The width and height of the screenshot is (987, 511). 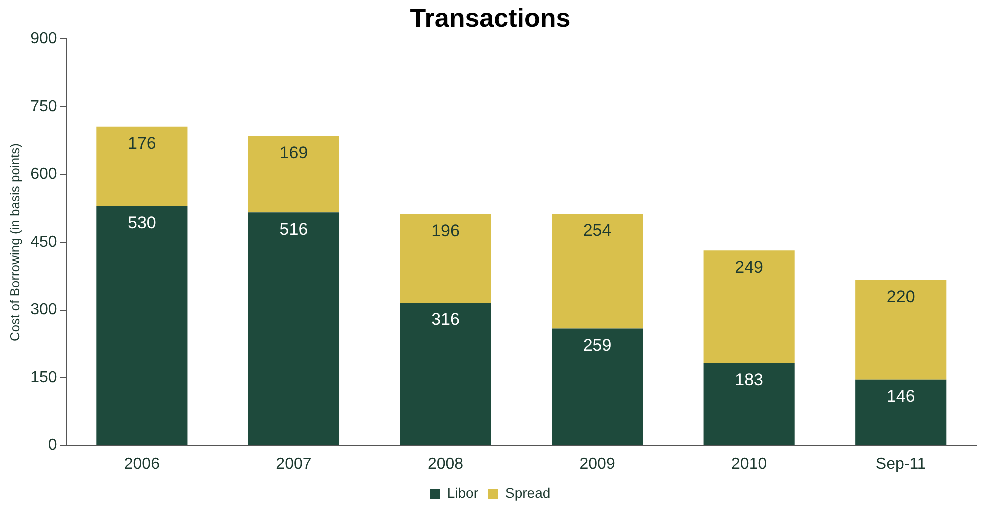 What do you see at coordinates (490, 17) in the screenshot?
I see `chart-title: Transactions` at bounding box center [490, 17].